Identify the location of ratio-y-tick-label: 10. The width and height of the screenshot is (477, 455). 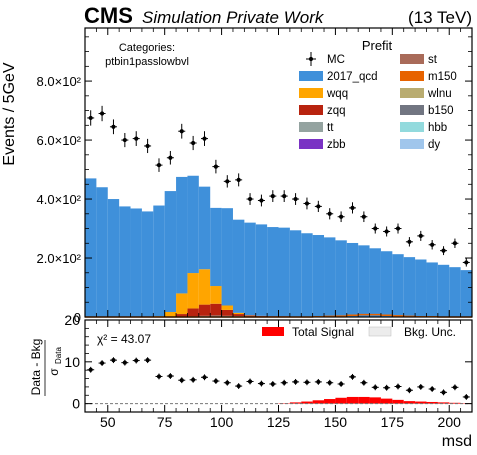
(72, 362).